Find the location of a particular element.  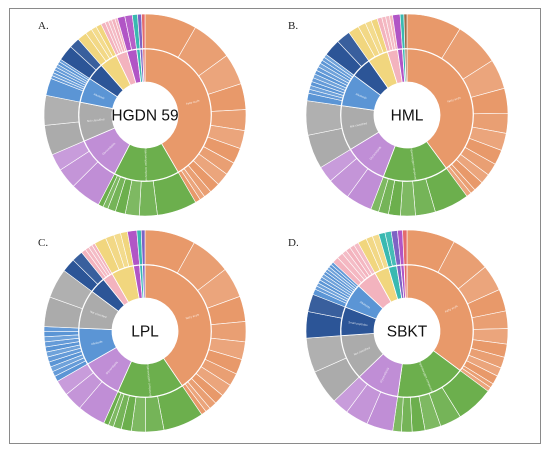

center-label: HML is located at coordinates (407, 116).